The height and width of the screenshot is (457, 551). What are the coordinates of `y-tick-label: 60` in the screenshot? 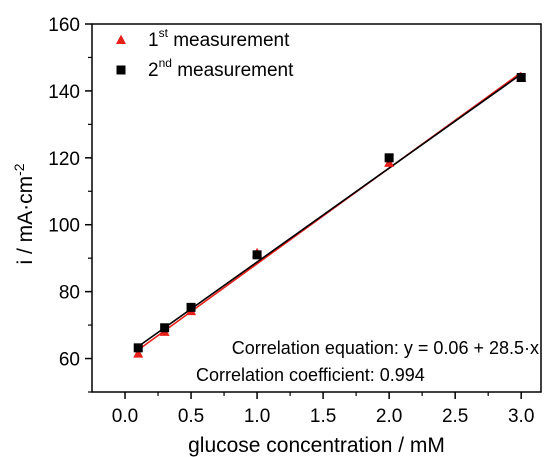 It's located at (69, 360).